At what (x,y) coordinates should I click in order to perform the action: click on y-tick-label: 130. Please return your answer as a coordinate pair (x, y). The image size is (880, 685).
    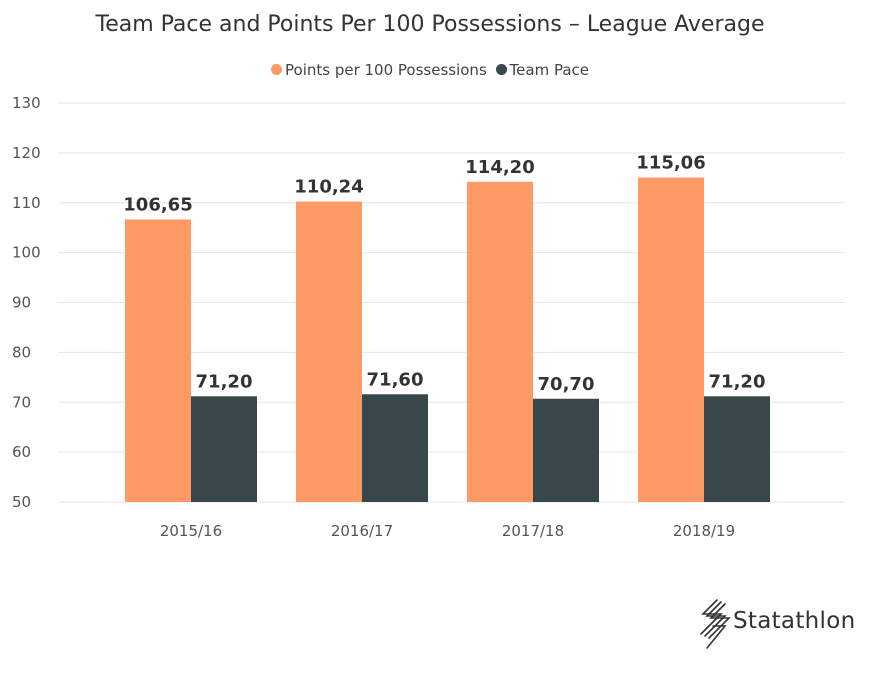
    Looking at the image, I should click on (26, 103).